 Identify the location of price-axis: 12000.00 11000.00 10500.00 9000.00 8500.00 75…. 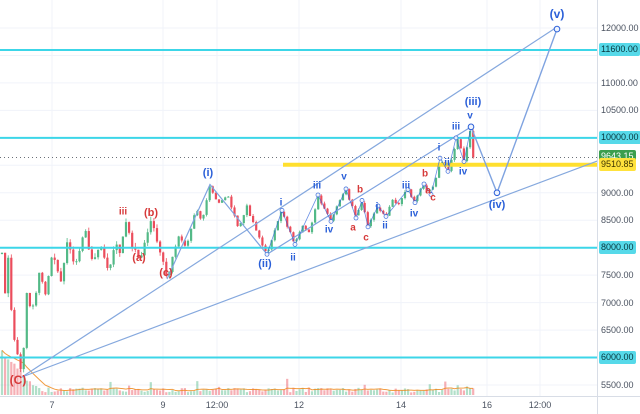
(618, 198).